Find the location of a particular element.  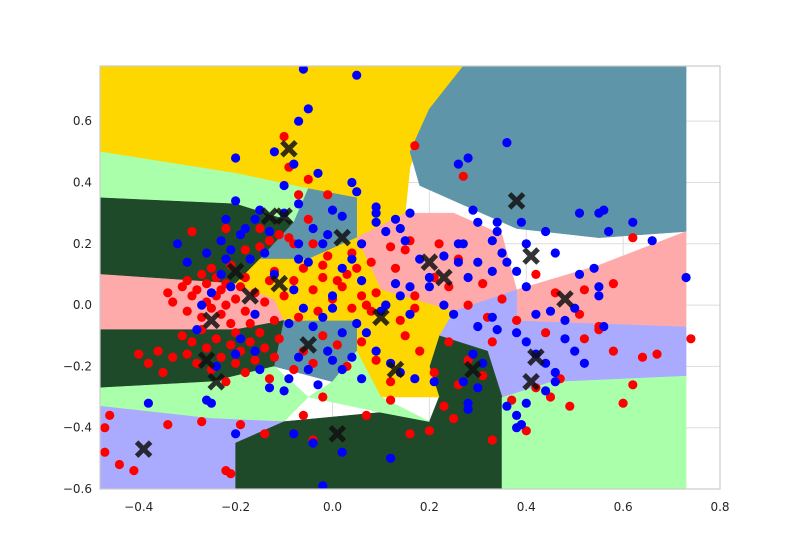

y-tick-label: 0.4 is located at coordinates (82, 182).